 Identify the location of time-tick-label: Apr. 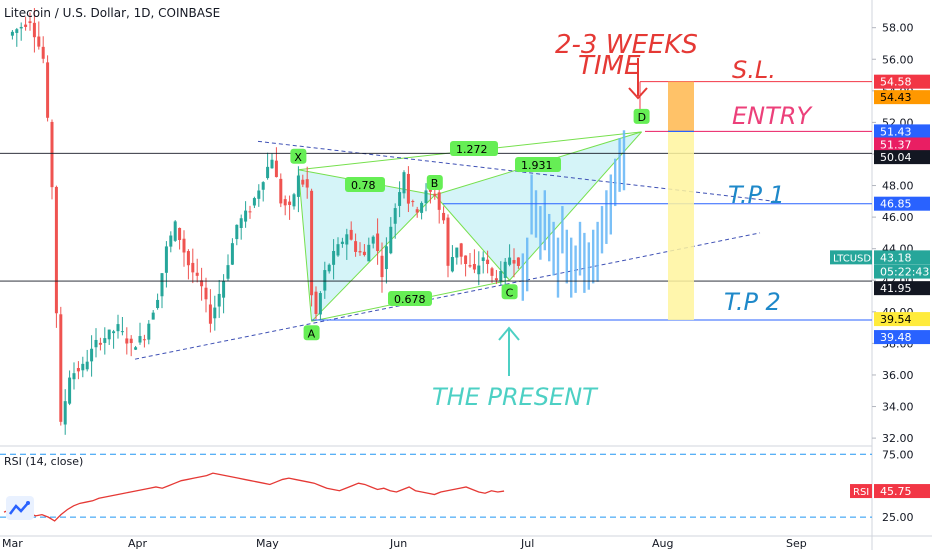
(138, 543).